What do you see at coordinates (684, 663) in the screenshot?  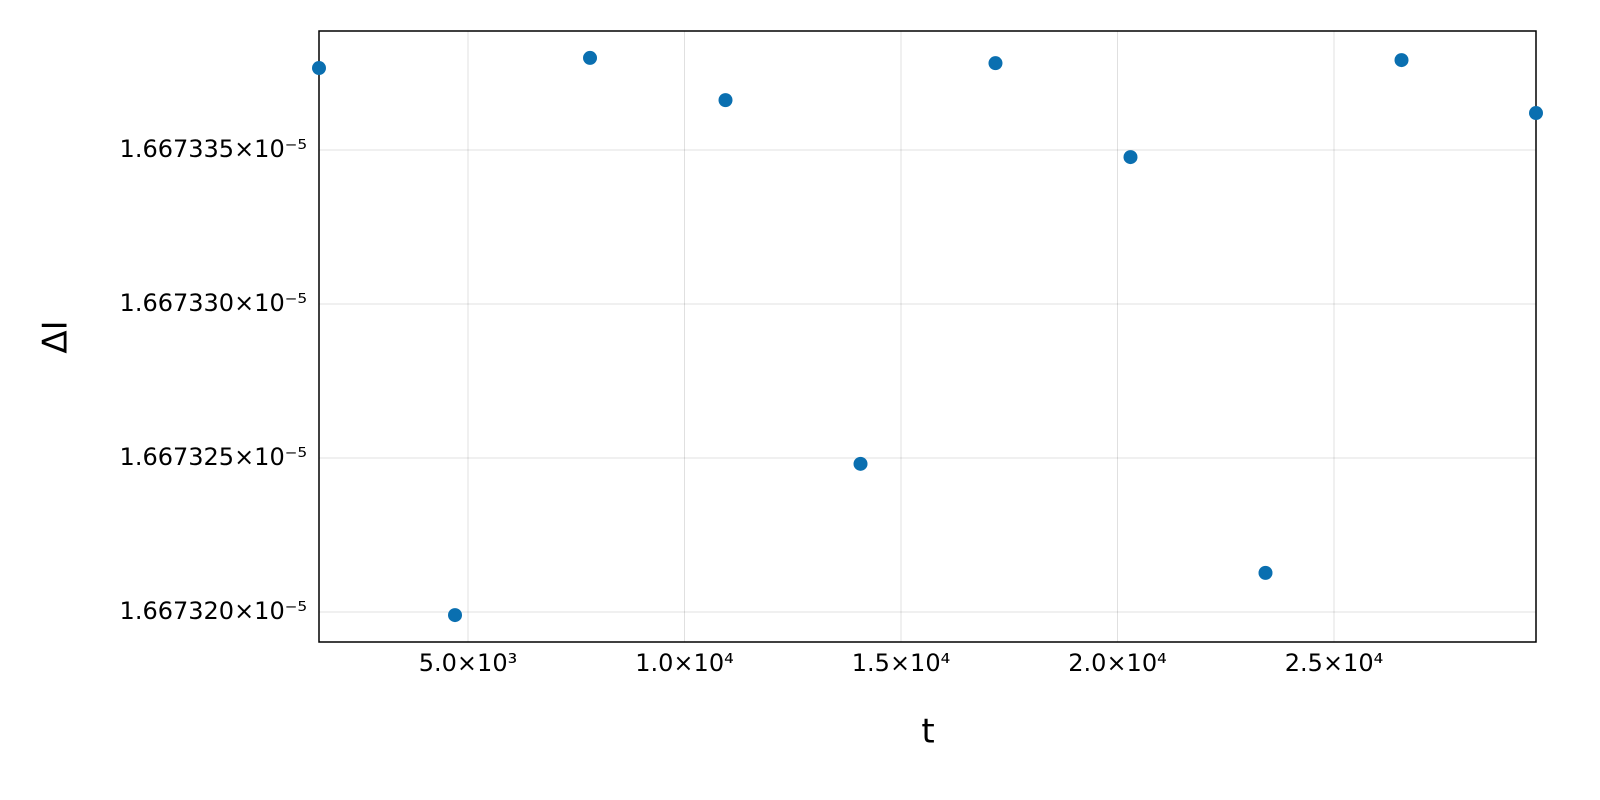 I see `x-tick-label: 1.0×10⁴` at bounding box center [684, 663].